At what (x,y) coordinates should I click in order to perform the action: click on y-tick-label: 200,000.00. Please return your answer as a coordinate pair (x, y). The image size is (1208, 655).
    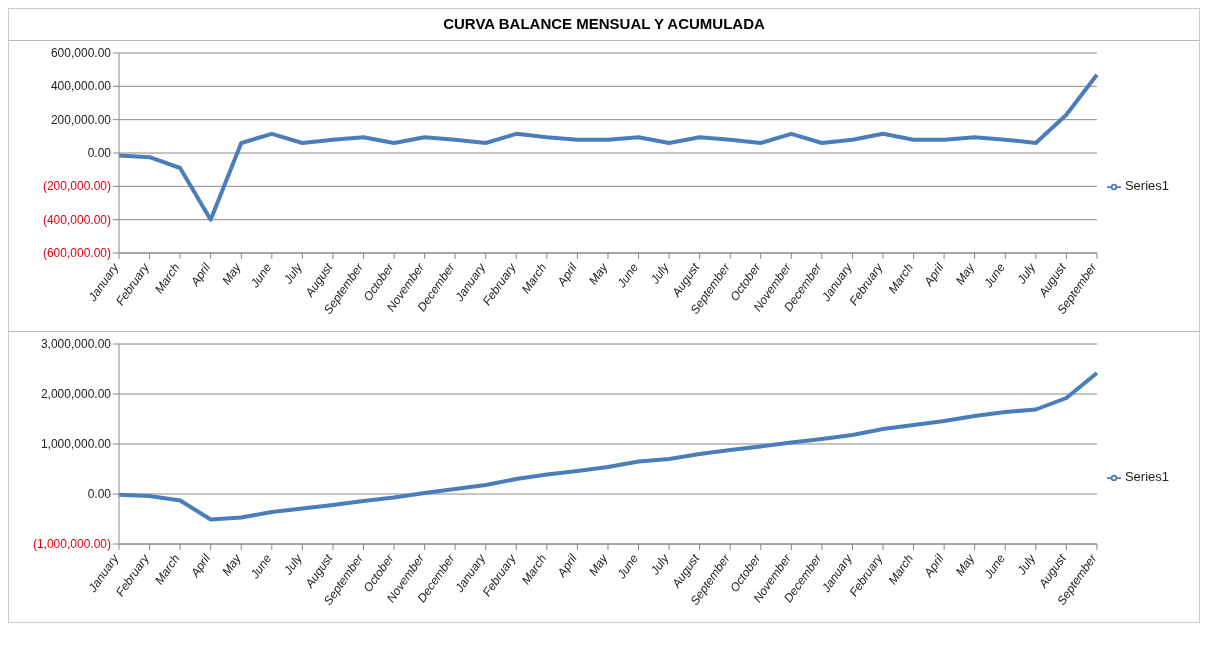
    Looking at the image, I should click on (81, 119).